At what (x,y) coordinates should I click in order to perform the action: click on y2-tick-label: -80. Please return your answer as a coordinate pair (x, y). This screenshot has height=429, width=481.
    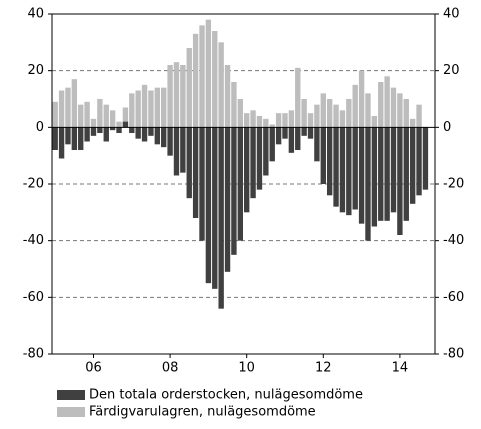
    Looking at the image, I should click on (453, 354).